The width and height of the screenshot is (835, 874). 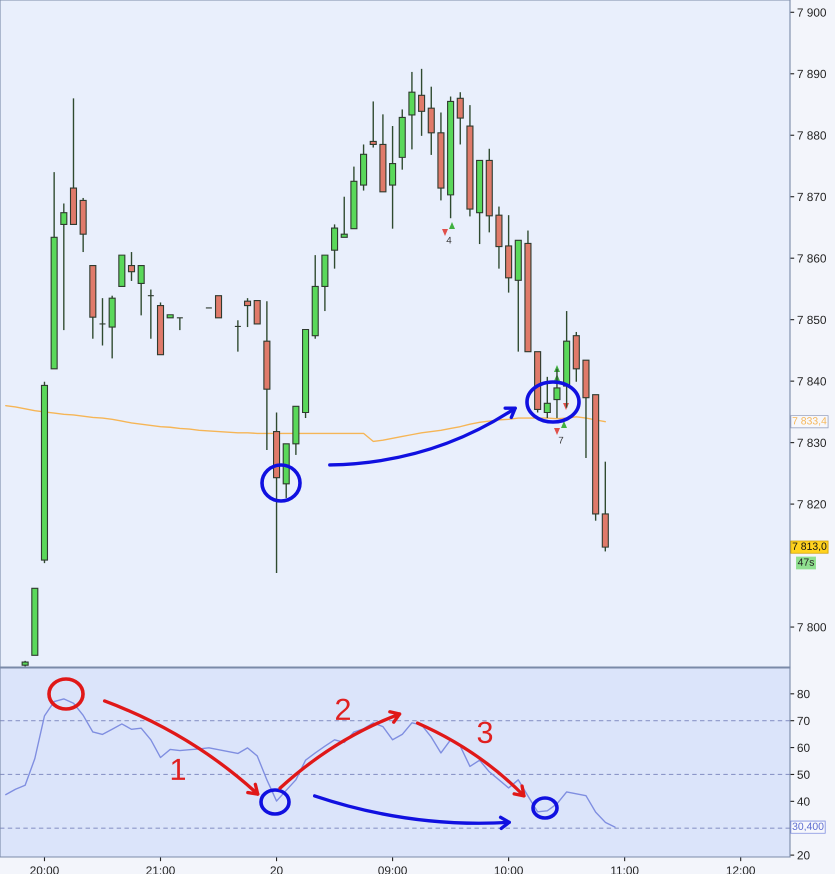 I want to click on y-tick-label: 7 890, so click(x=812, y=74).